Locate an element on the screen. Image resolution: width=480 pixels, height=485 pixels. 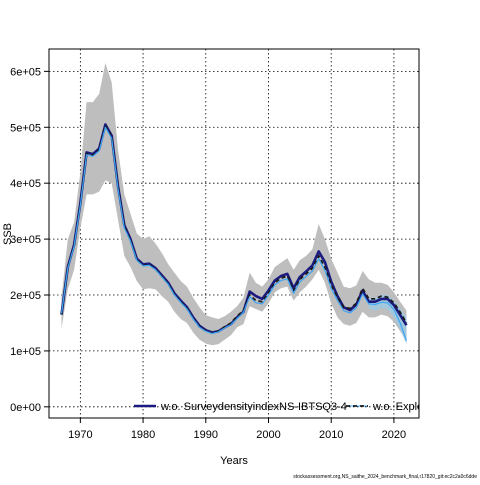
y-tick-label: 1e+05 is located at coordinates (25, 352).